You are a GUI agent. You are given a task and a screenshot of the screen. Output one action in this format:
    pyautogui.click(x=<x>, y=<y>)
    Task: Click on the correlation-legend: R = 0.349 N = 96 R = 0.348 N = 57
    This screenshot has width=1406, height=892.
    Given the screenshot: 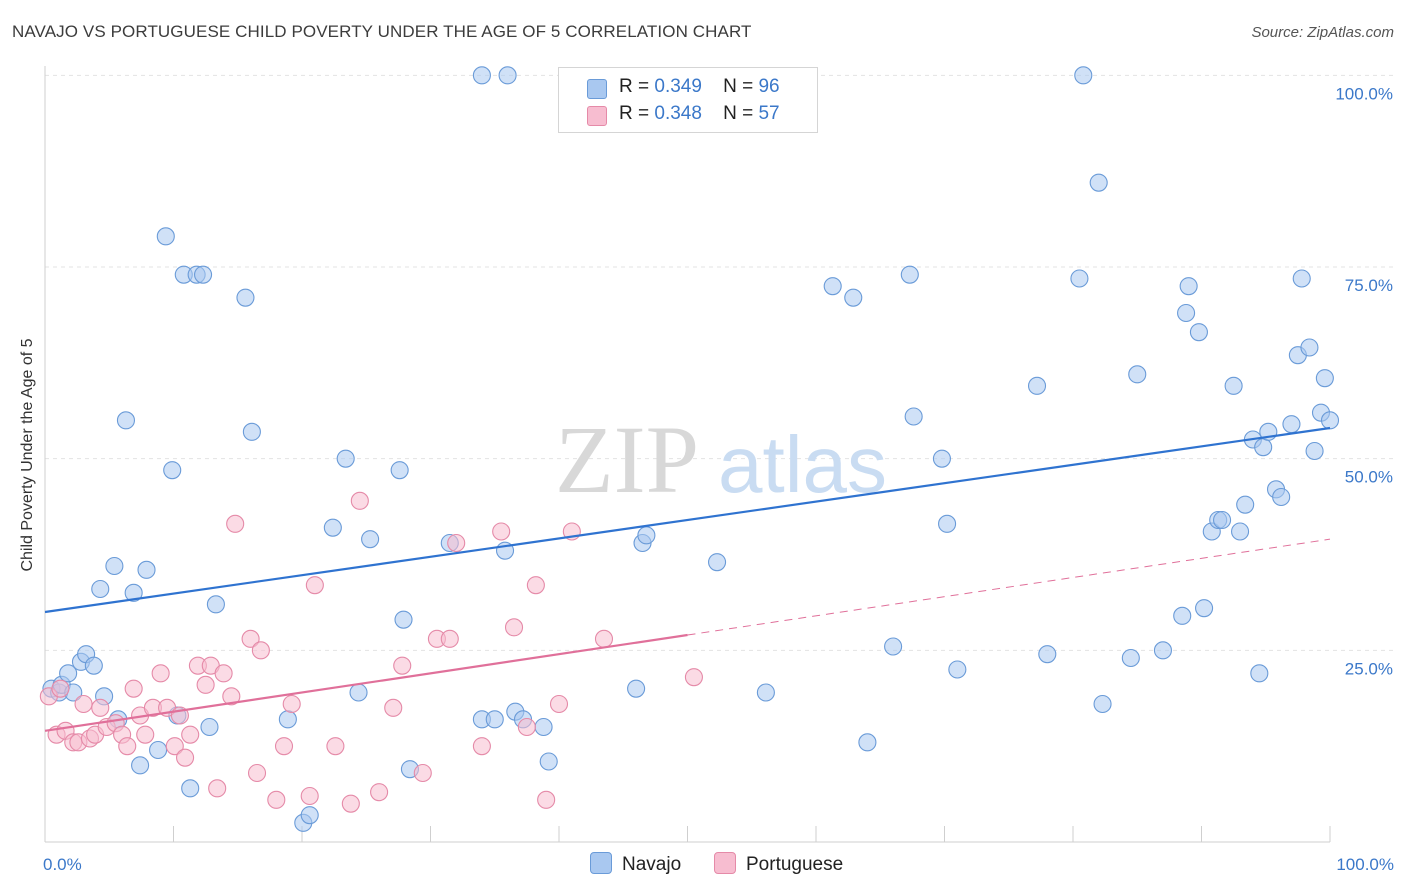 What is the action you would take?
    pyautogui.click(x=688, y=100)
    